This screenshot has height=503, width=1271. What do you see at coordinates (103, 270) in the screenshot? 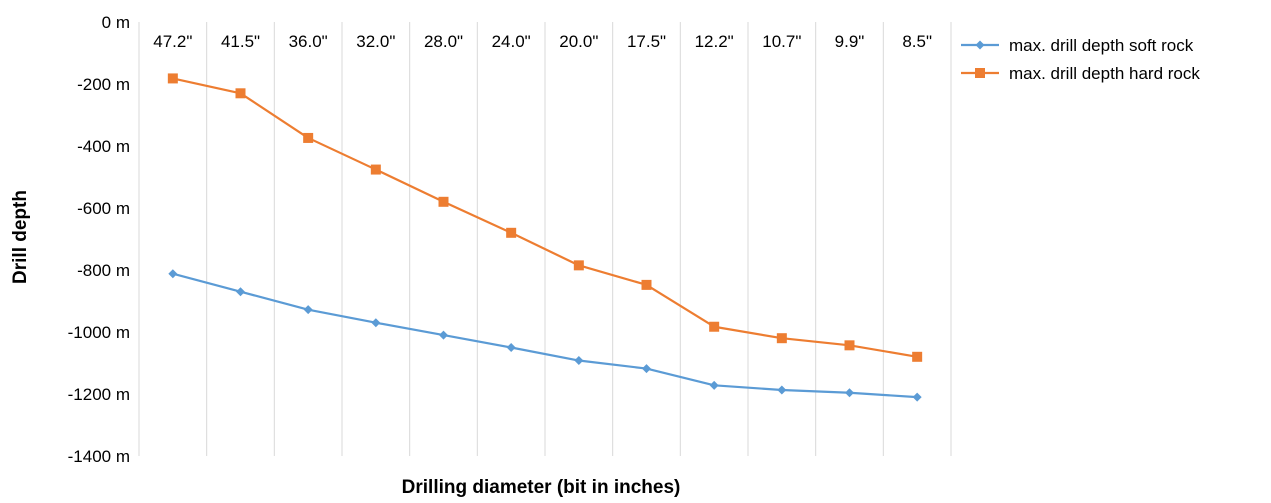
I see `y-tick-label: -800 m` at bounding box center [103, 270].